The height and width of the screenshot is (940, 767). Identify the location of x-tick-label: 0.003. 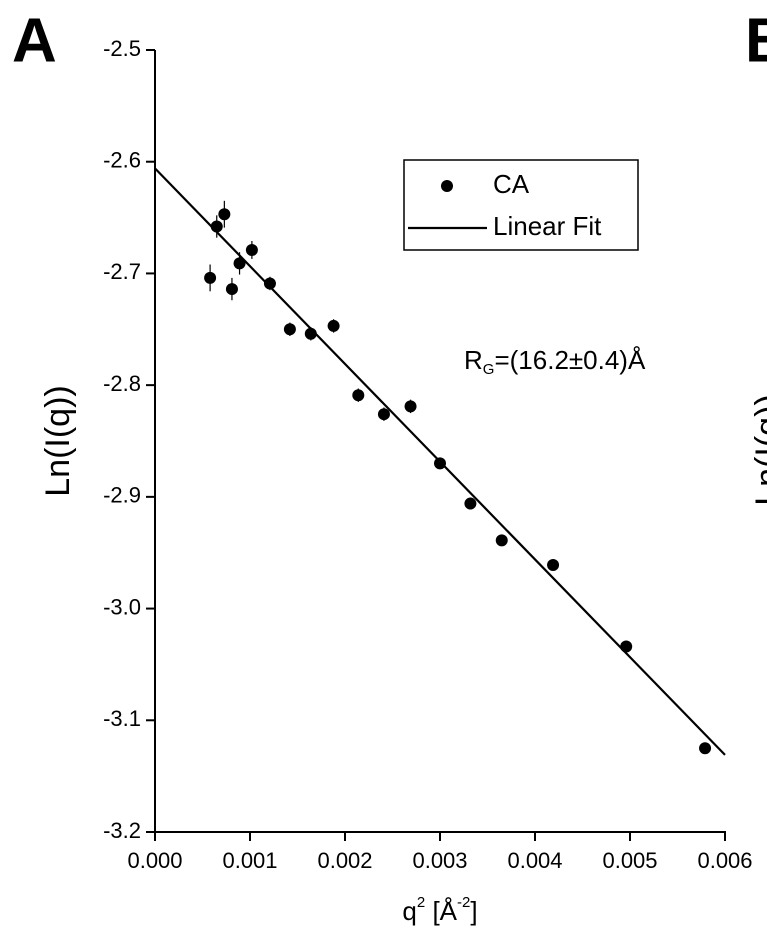
(439, 860).